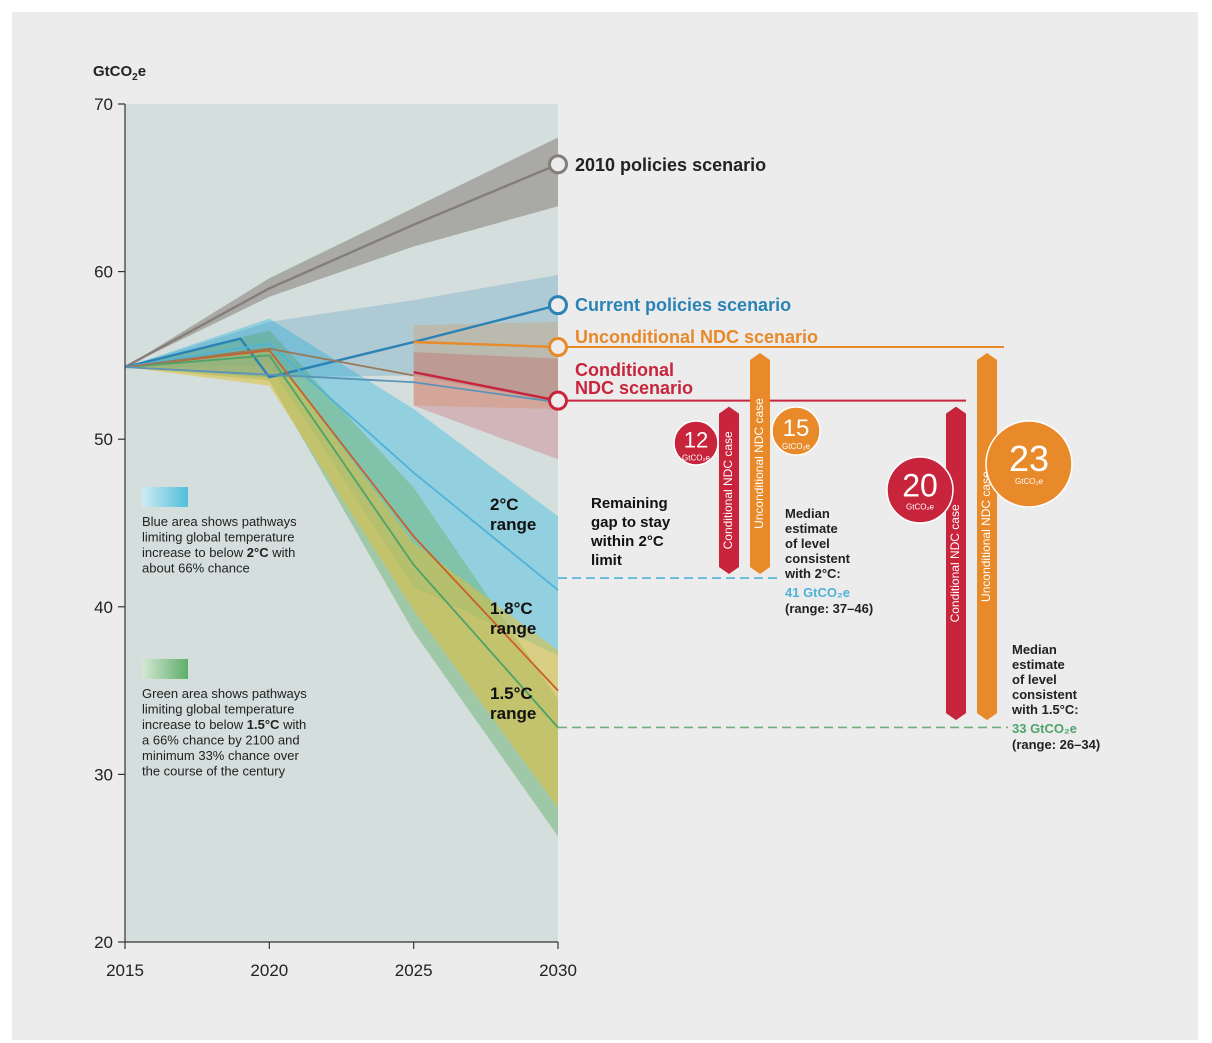 The image size is (1212, 1043). Describe the element at coordinates (110, 523) in the screenshot. I see `y-axis: 20 30 40 50 60 70` at that location.